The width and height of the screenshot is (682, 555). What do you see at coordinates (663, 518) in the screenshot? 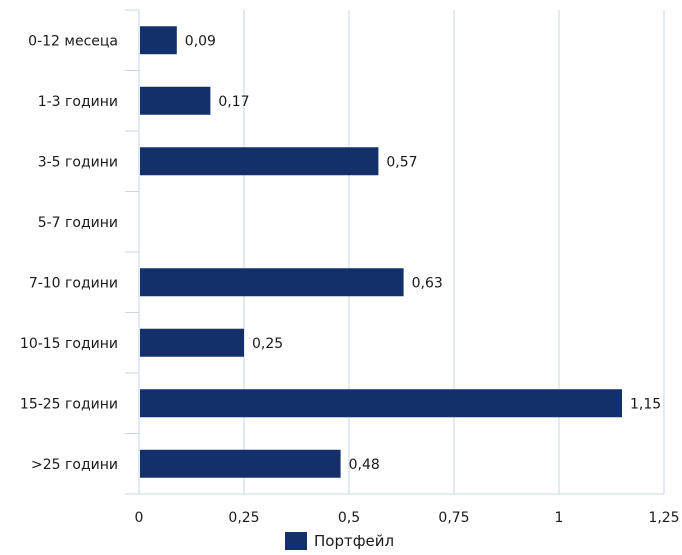
I see `x-tick-label: 1,25` at bounding box center [663, 518].